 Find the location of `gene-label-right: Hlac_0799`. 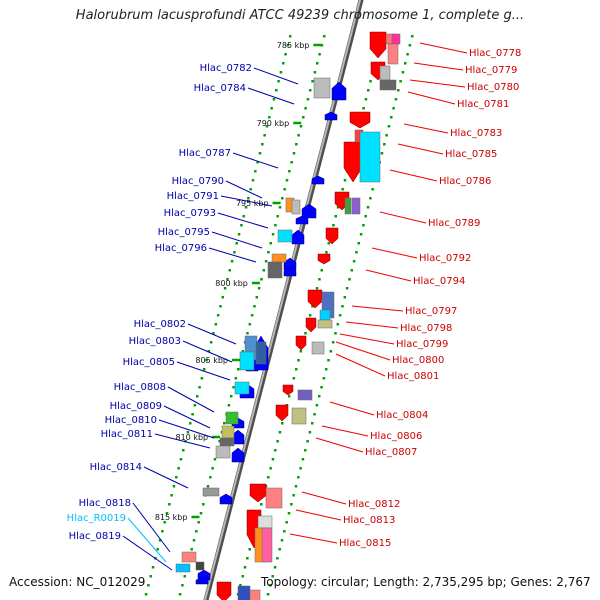

gene-label-right: Hlac_0799 is located at coordinates (422, 344).